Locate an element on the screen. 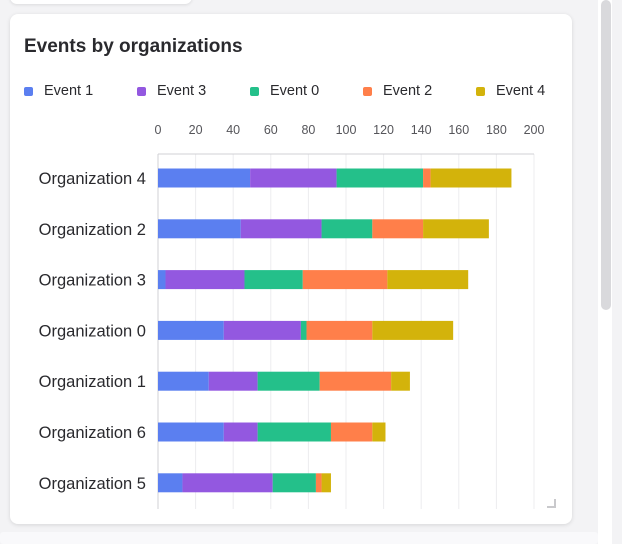 This screenshot has width=622, height=544. x-tick-label: 60 is located at coordinates (271, 130).